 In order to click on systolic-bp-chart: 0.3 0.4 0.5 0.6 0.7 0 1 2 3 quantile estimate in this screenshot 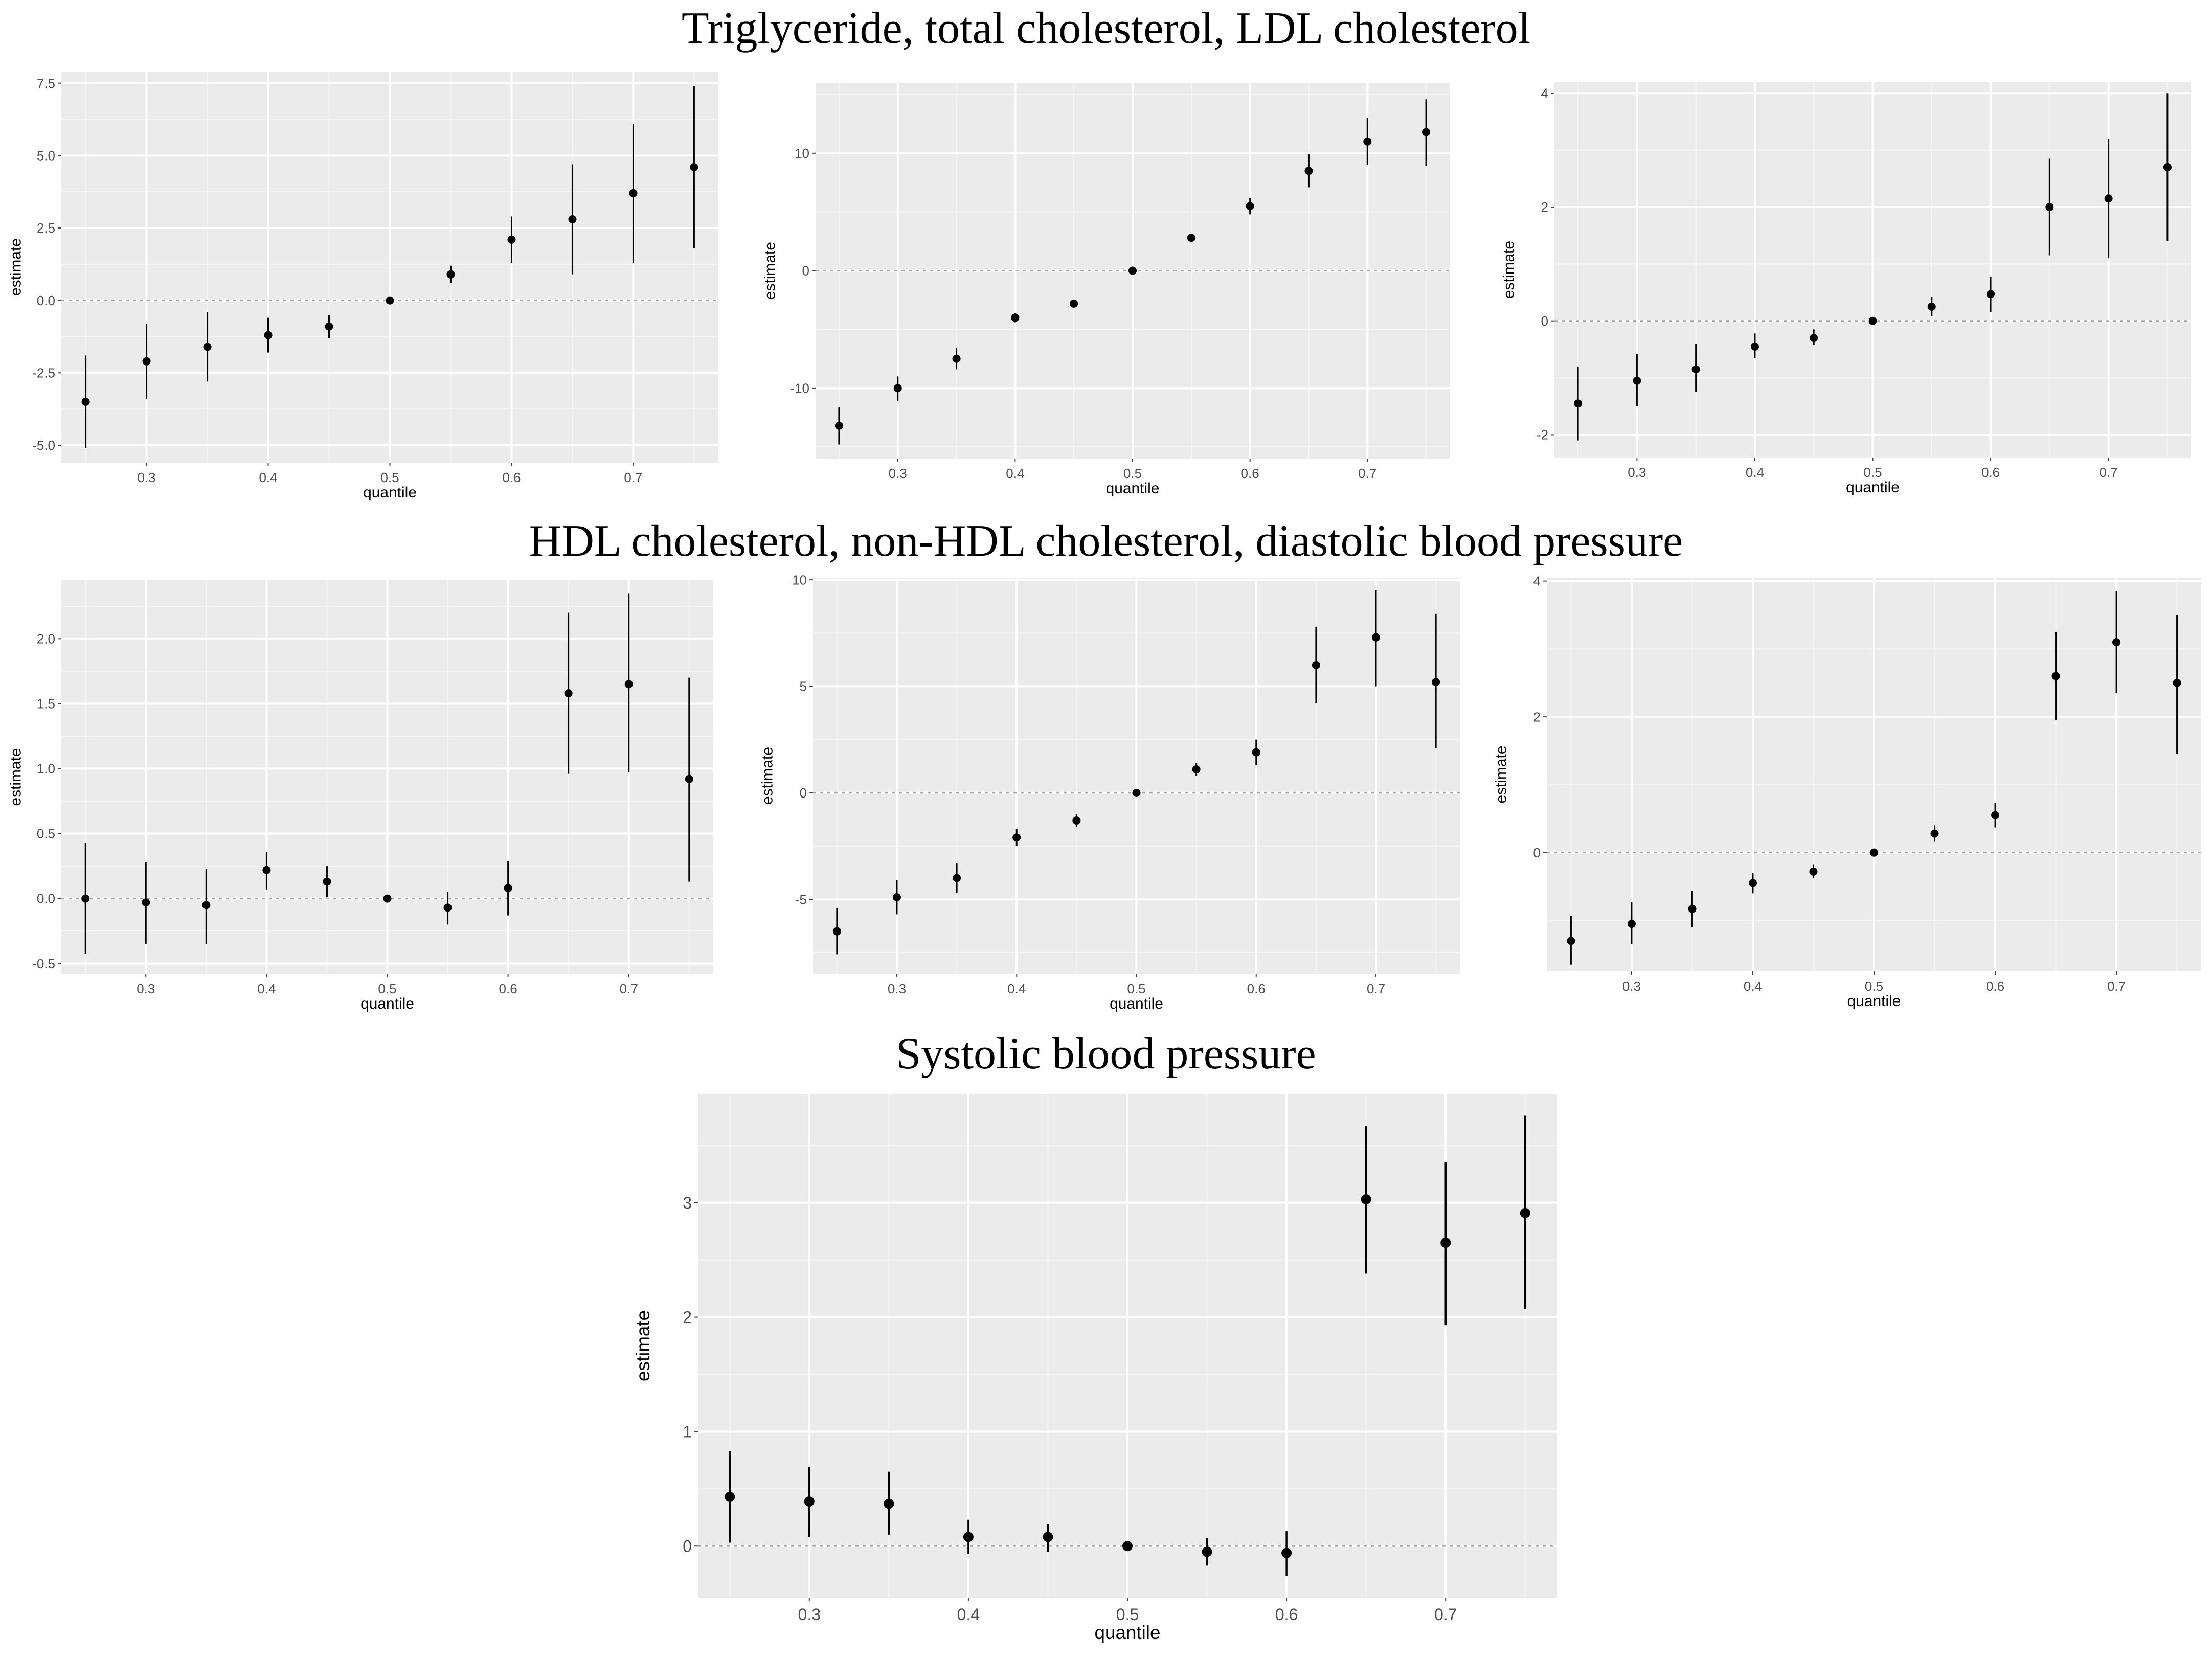, I will do `click(1095, 1368)`.